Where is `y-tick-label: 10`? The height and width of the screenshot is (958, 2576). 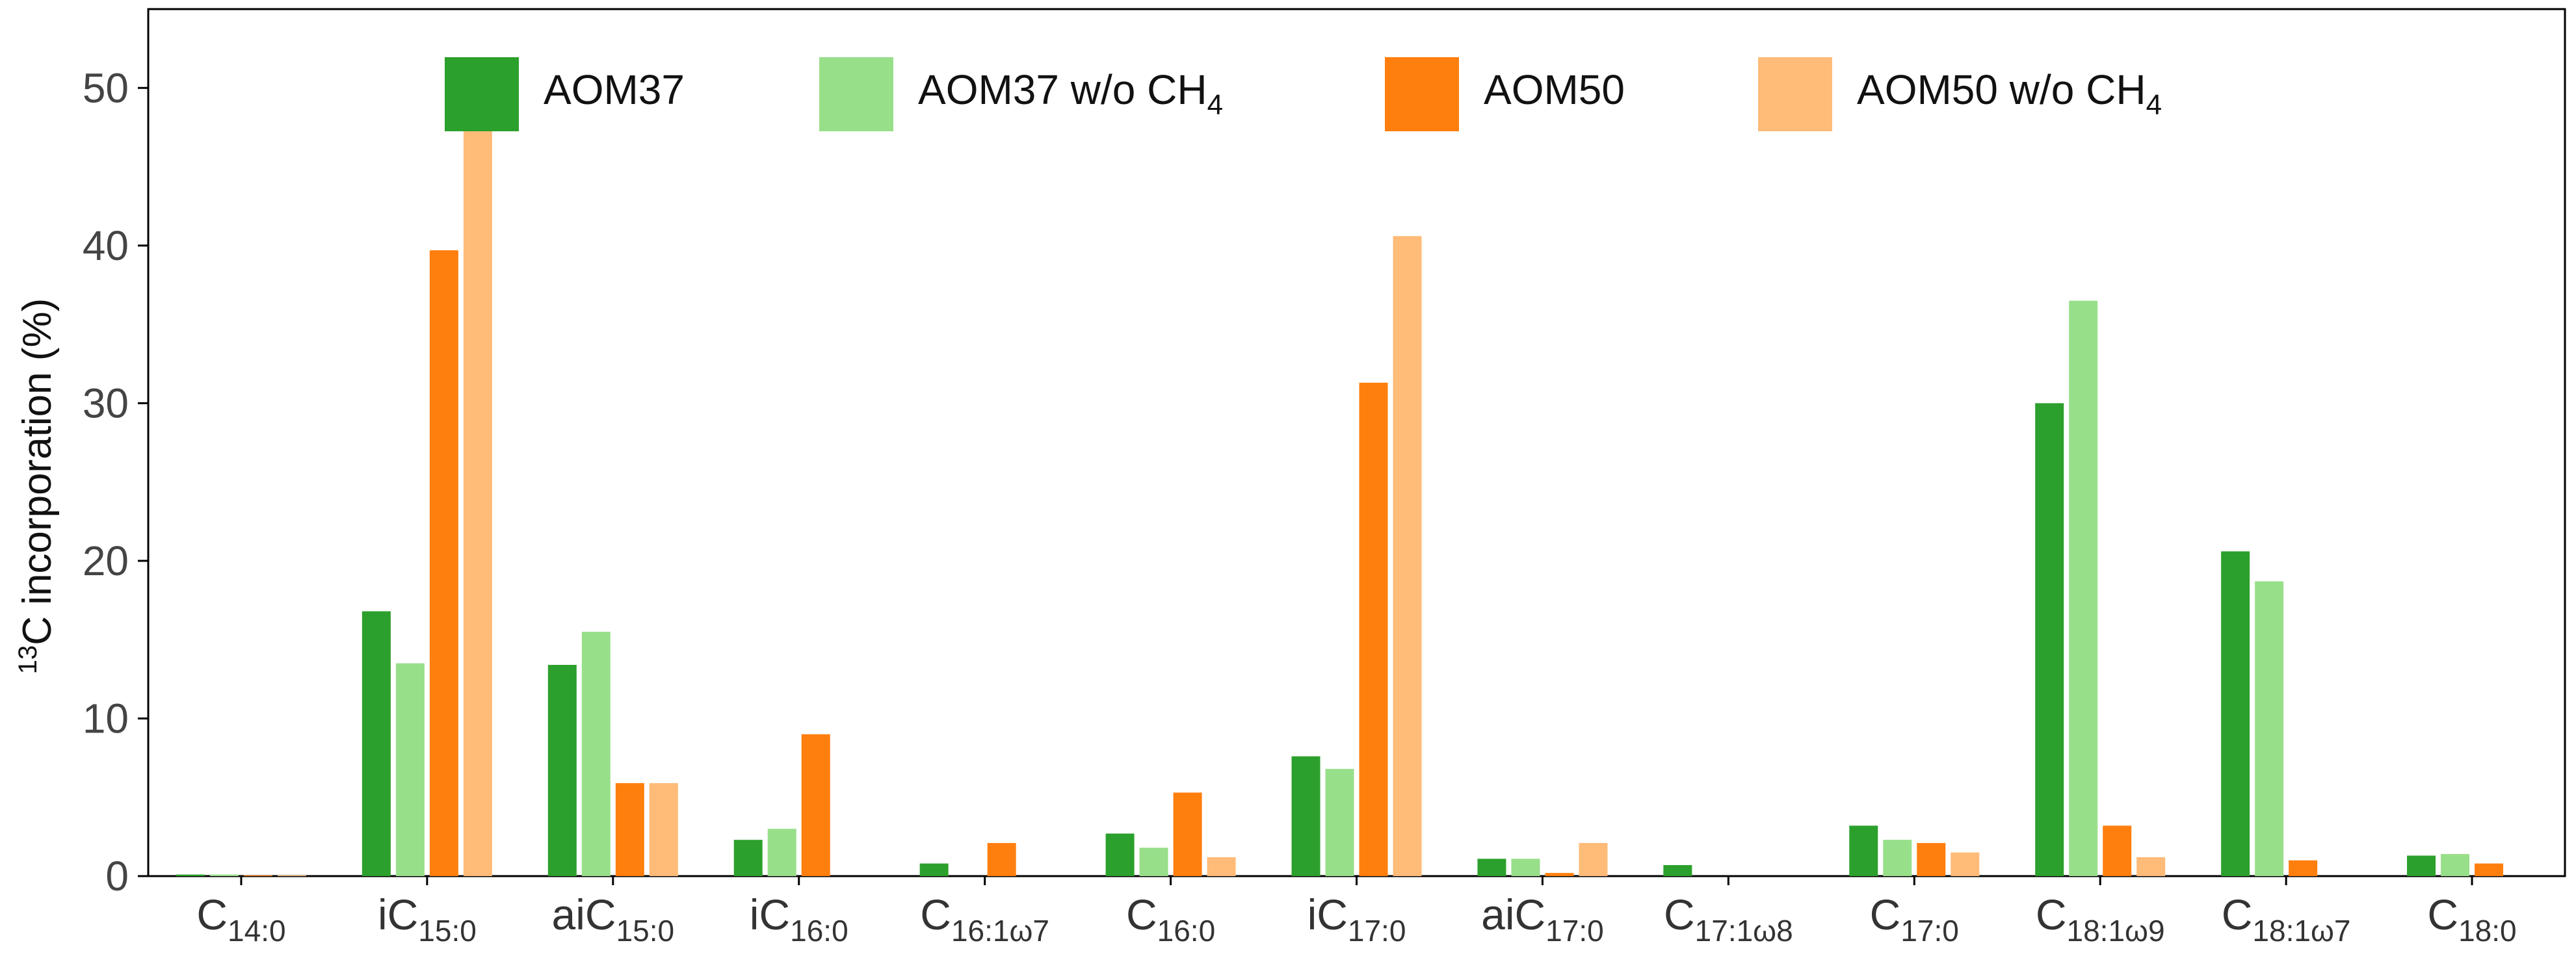
y-tick-label: 10 is located at coordinates (106, 718).